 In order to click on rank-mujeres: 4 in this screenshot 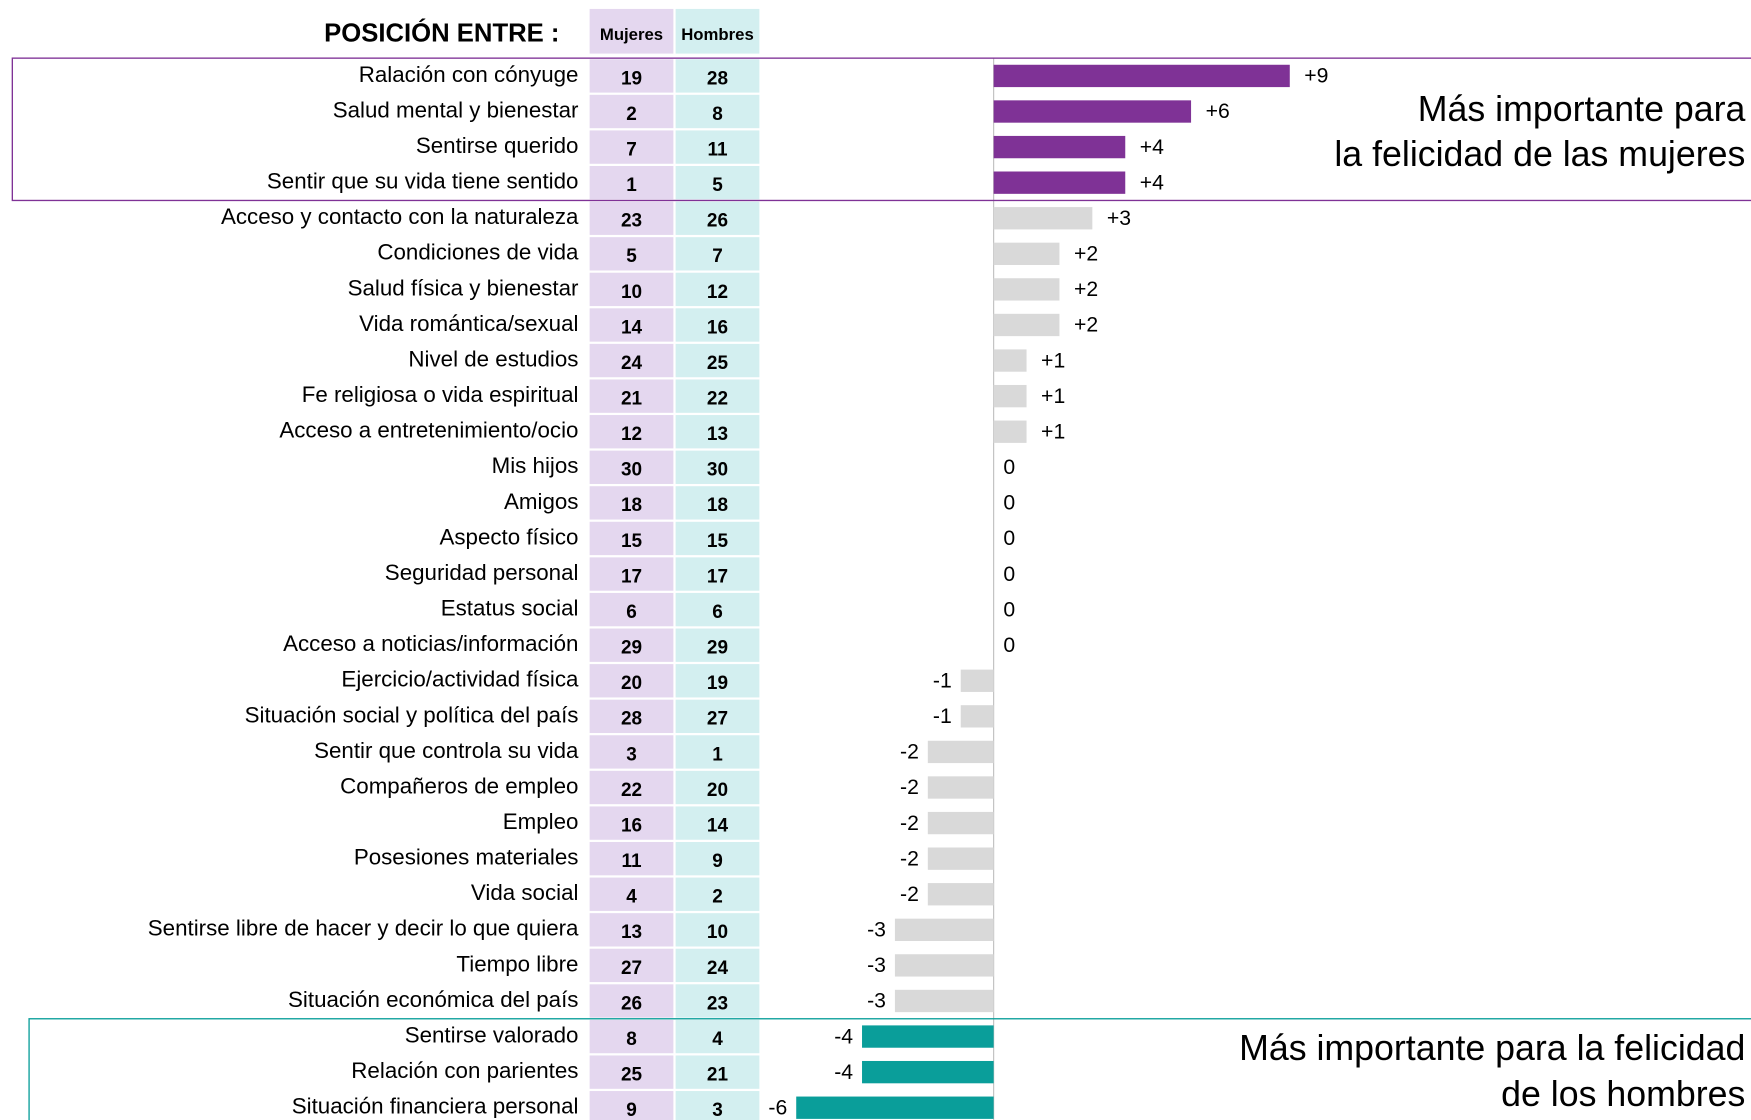, I will do `click(631, 897)`.